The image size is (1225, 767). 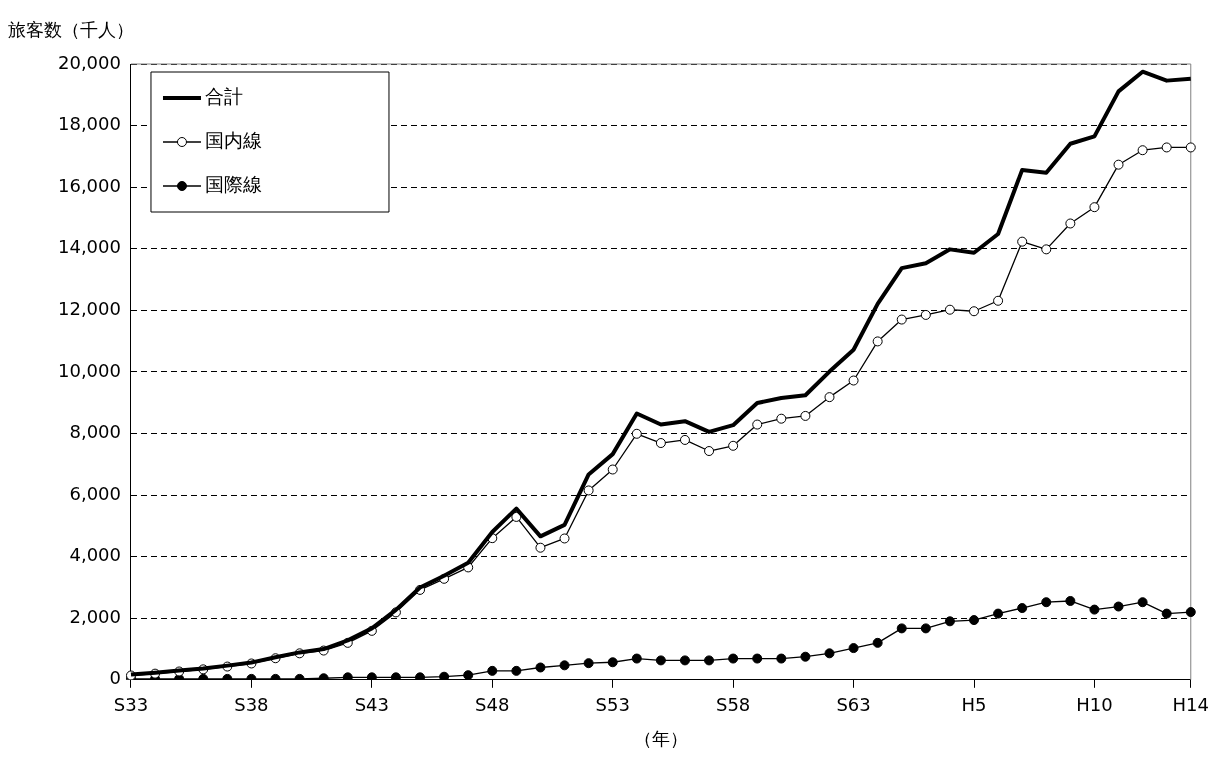 I want to click on x-tick-label: S43, so click(x=372, y=705).